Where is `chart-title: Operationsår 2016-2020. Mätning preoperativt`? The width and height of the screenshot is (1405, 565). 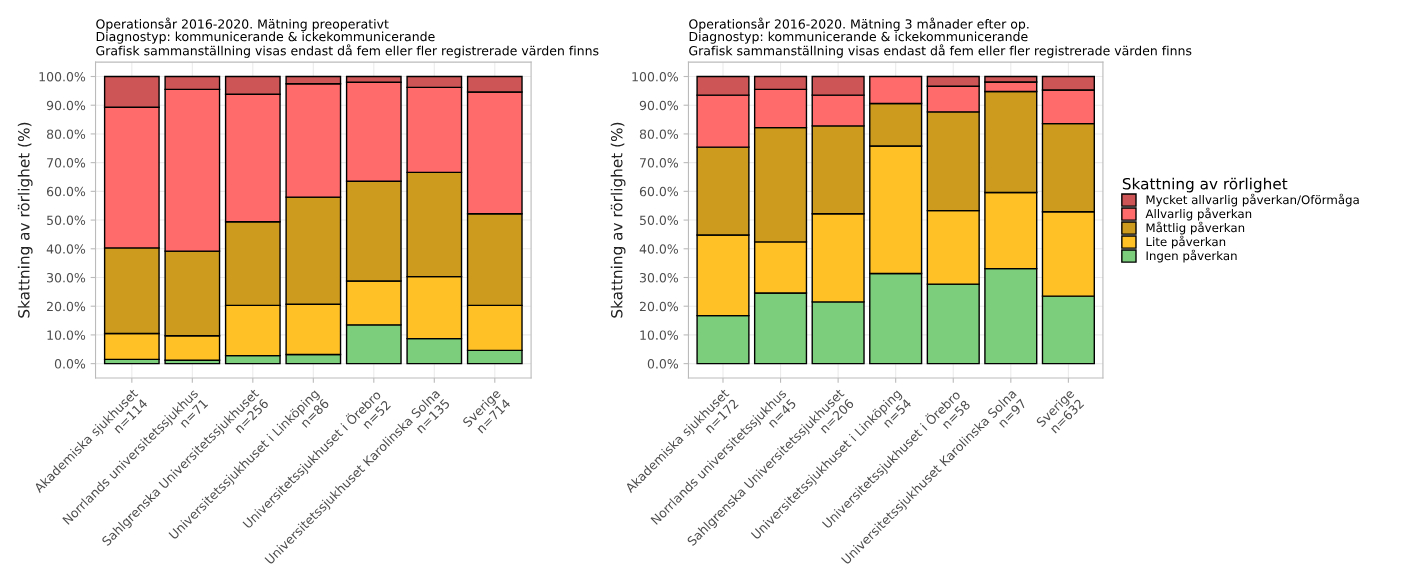 chart-title: Operationsår 2016-2020. Mätning preoperativt is located at coordinates (242, 24).